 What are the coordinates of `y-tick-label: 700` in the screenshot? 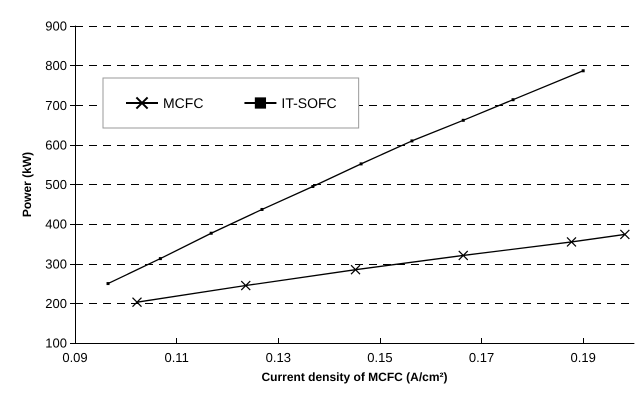 It's located at (56, 105).